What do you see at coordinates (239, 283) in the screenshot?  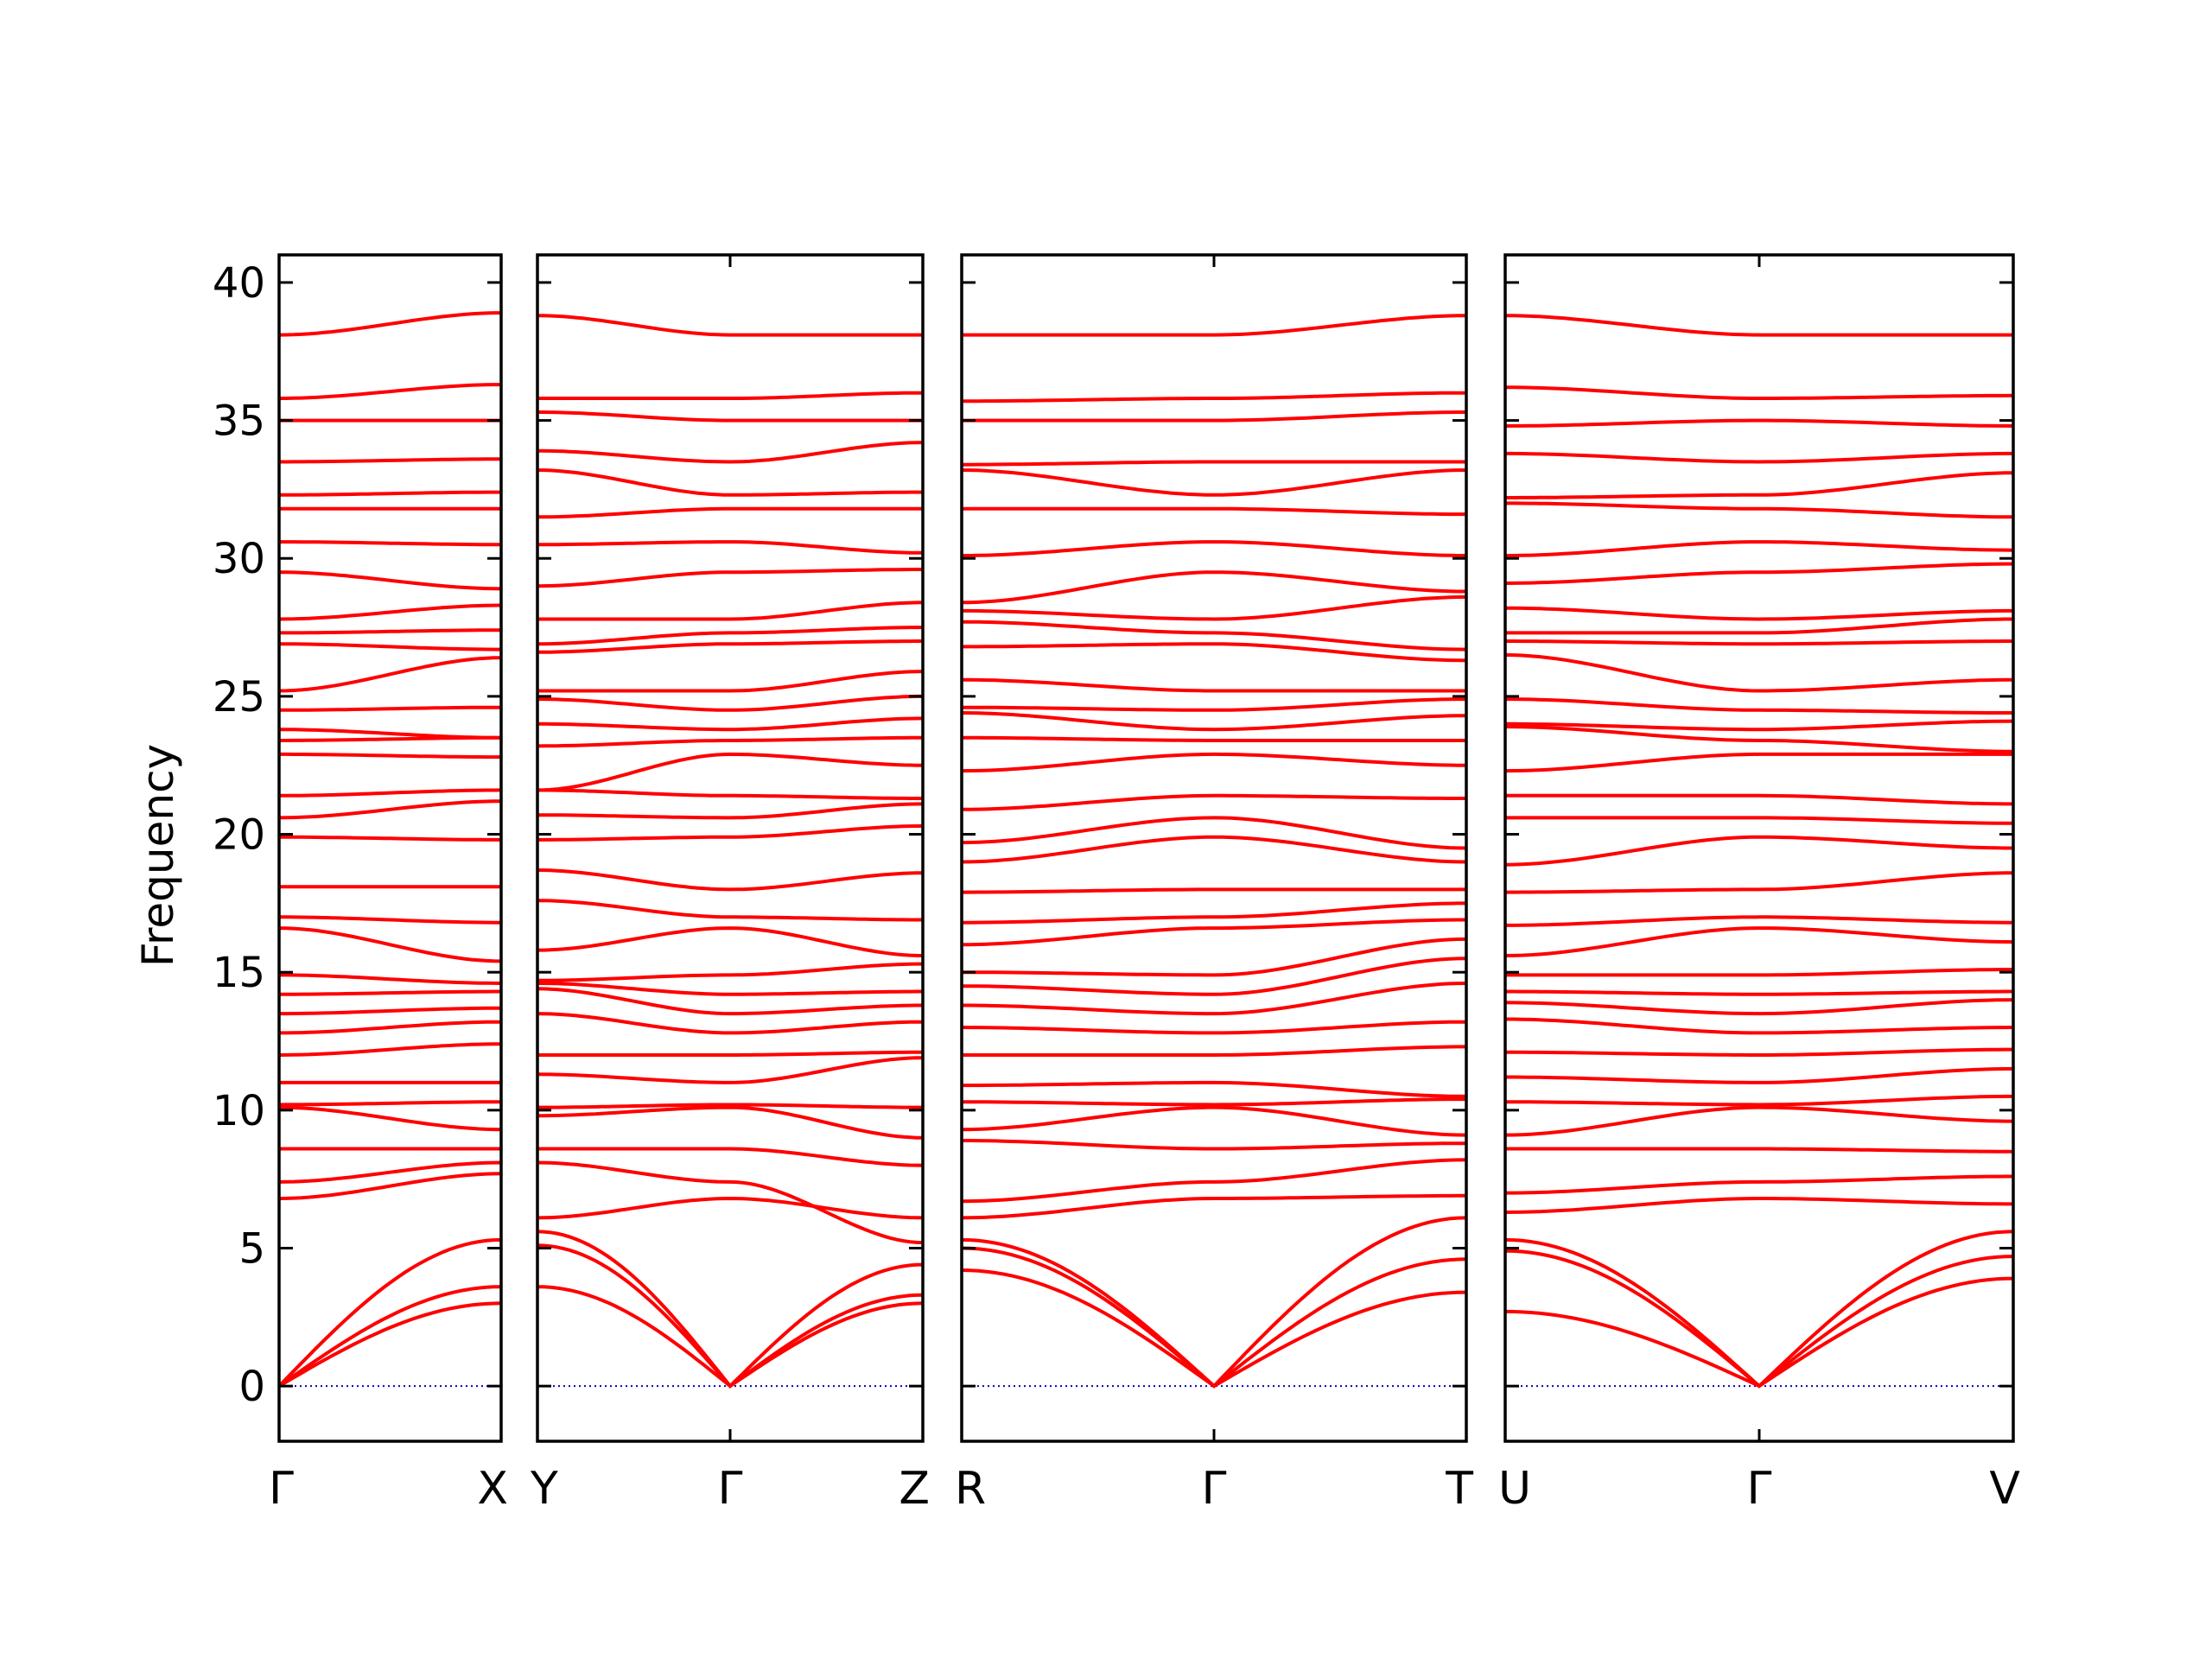 I see `y-tick-label: 40` at bounding box center [239, 283].